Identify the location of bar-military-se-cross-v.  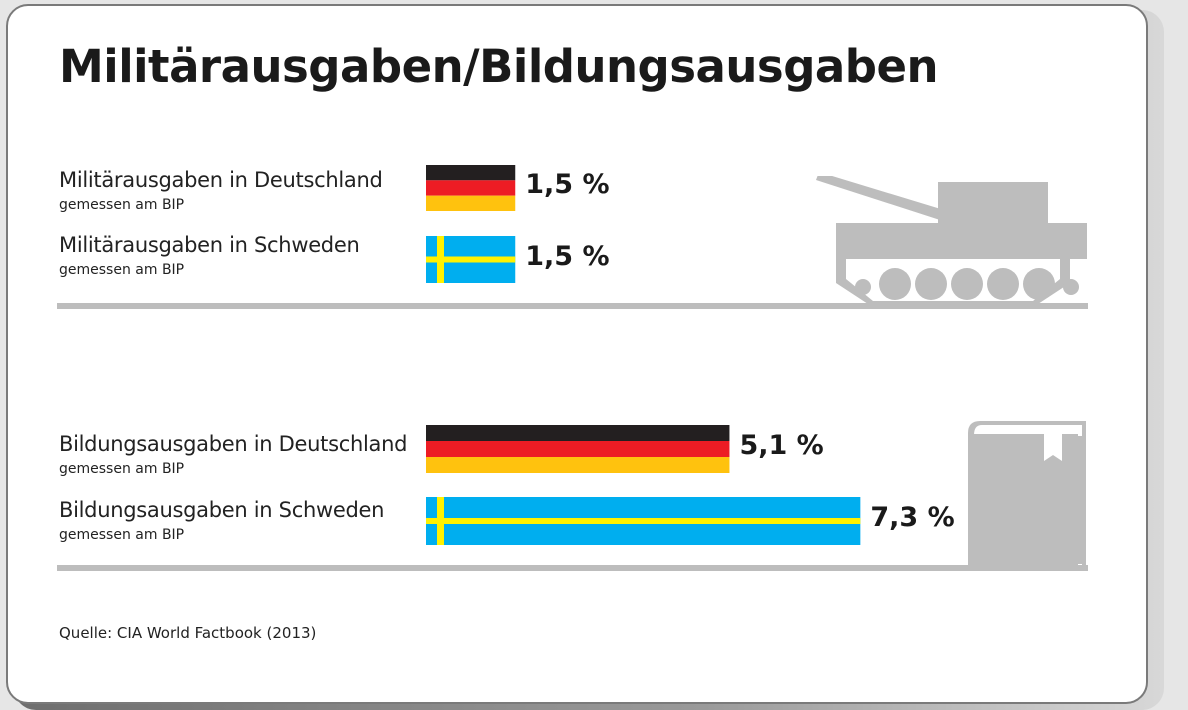
(440, 259).